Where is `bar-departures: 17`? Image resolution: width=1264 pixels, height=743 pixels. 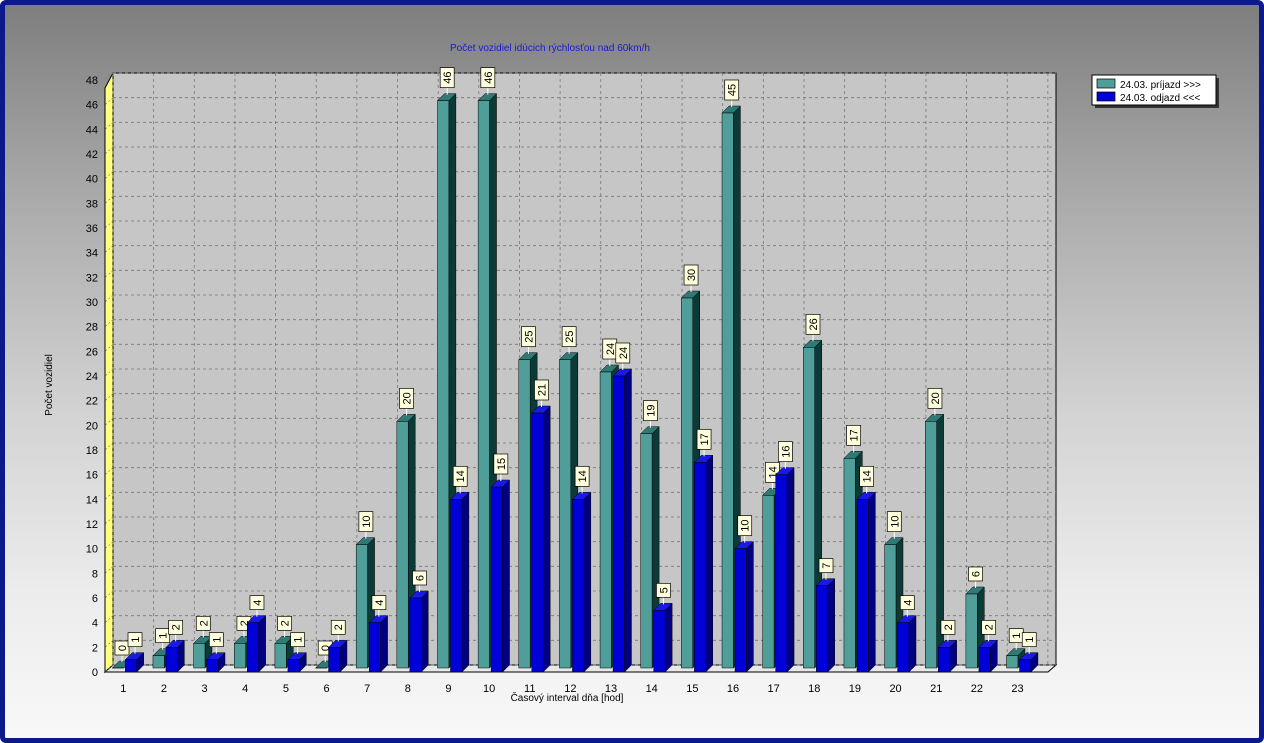 bar-departures: 17 is located at coordinates (703, 550).